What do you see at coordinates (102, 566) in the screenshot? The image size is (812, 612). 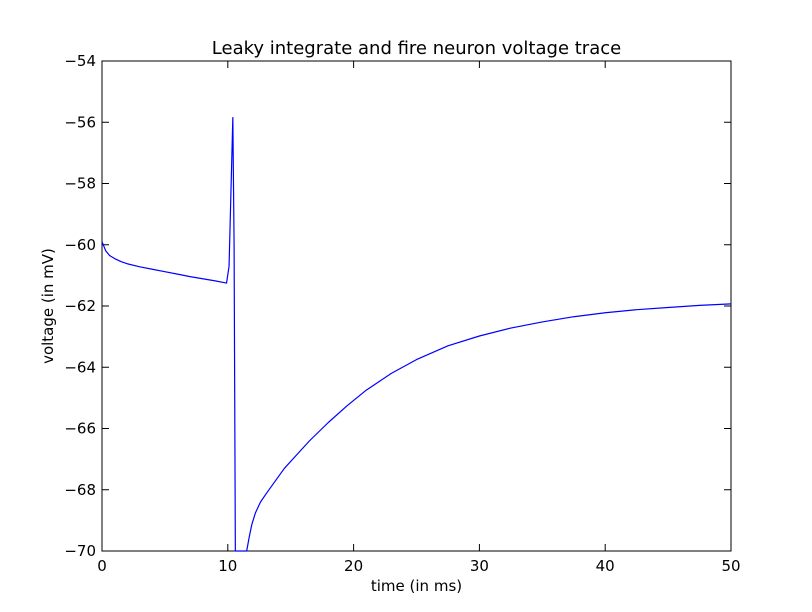 I see `x-tick-label: 0` at bounding box center [102, 566].